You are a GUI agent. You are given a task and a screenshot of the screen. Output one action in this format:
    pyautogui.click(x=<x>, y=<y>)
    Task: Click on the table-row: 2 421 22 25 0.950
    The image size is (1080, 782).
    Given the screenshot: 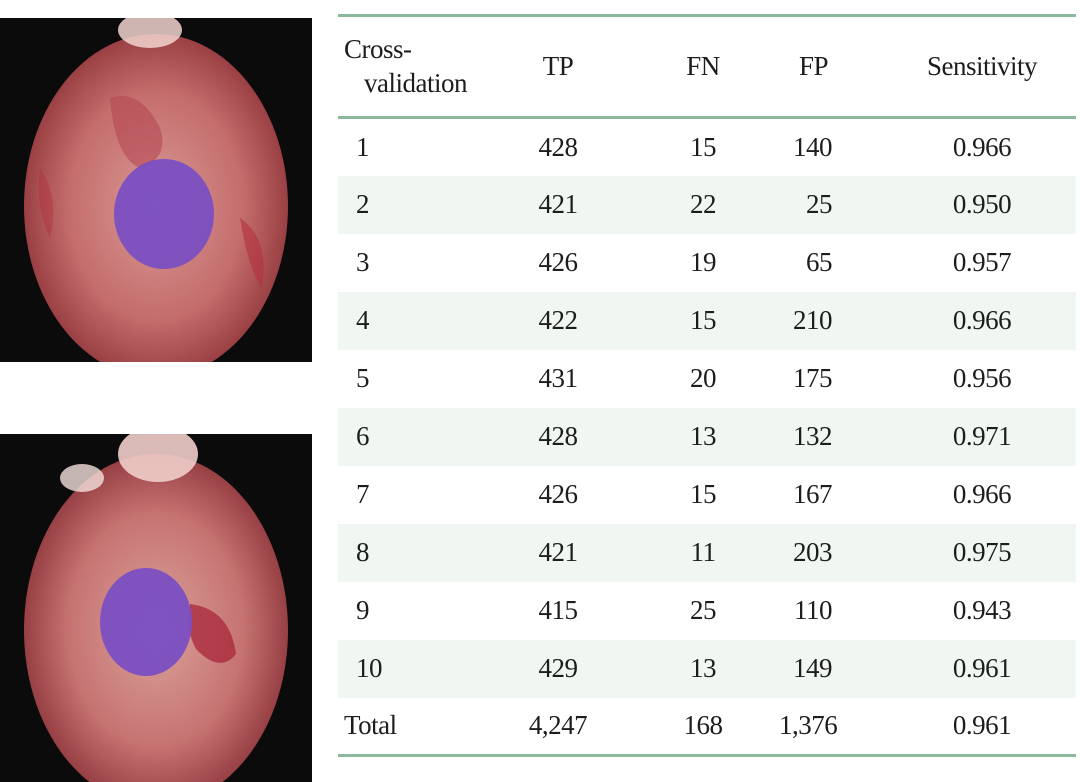 What is the action you would take?
    pyautogui.click(x=707, y=204)
    